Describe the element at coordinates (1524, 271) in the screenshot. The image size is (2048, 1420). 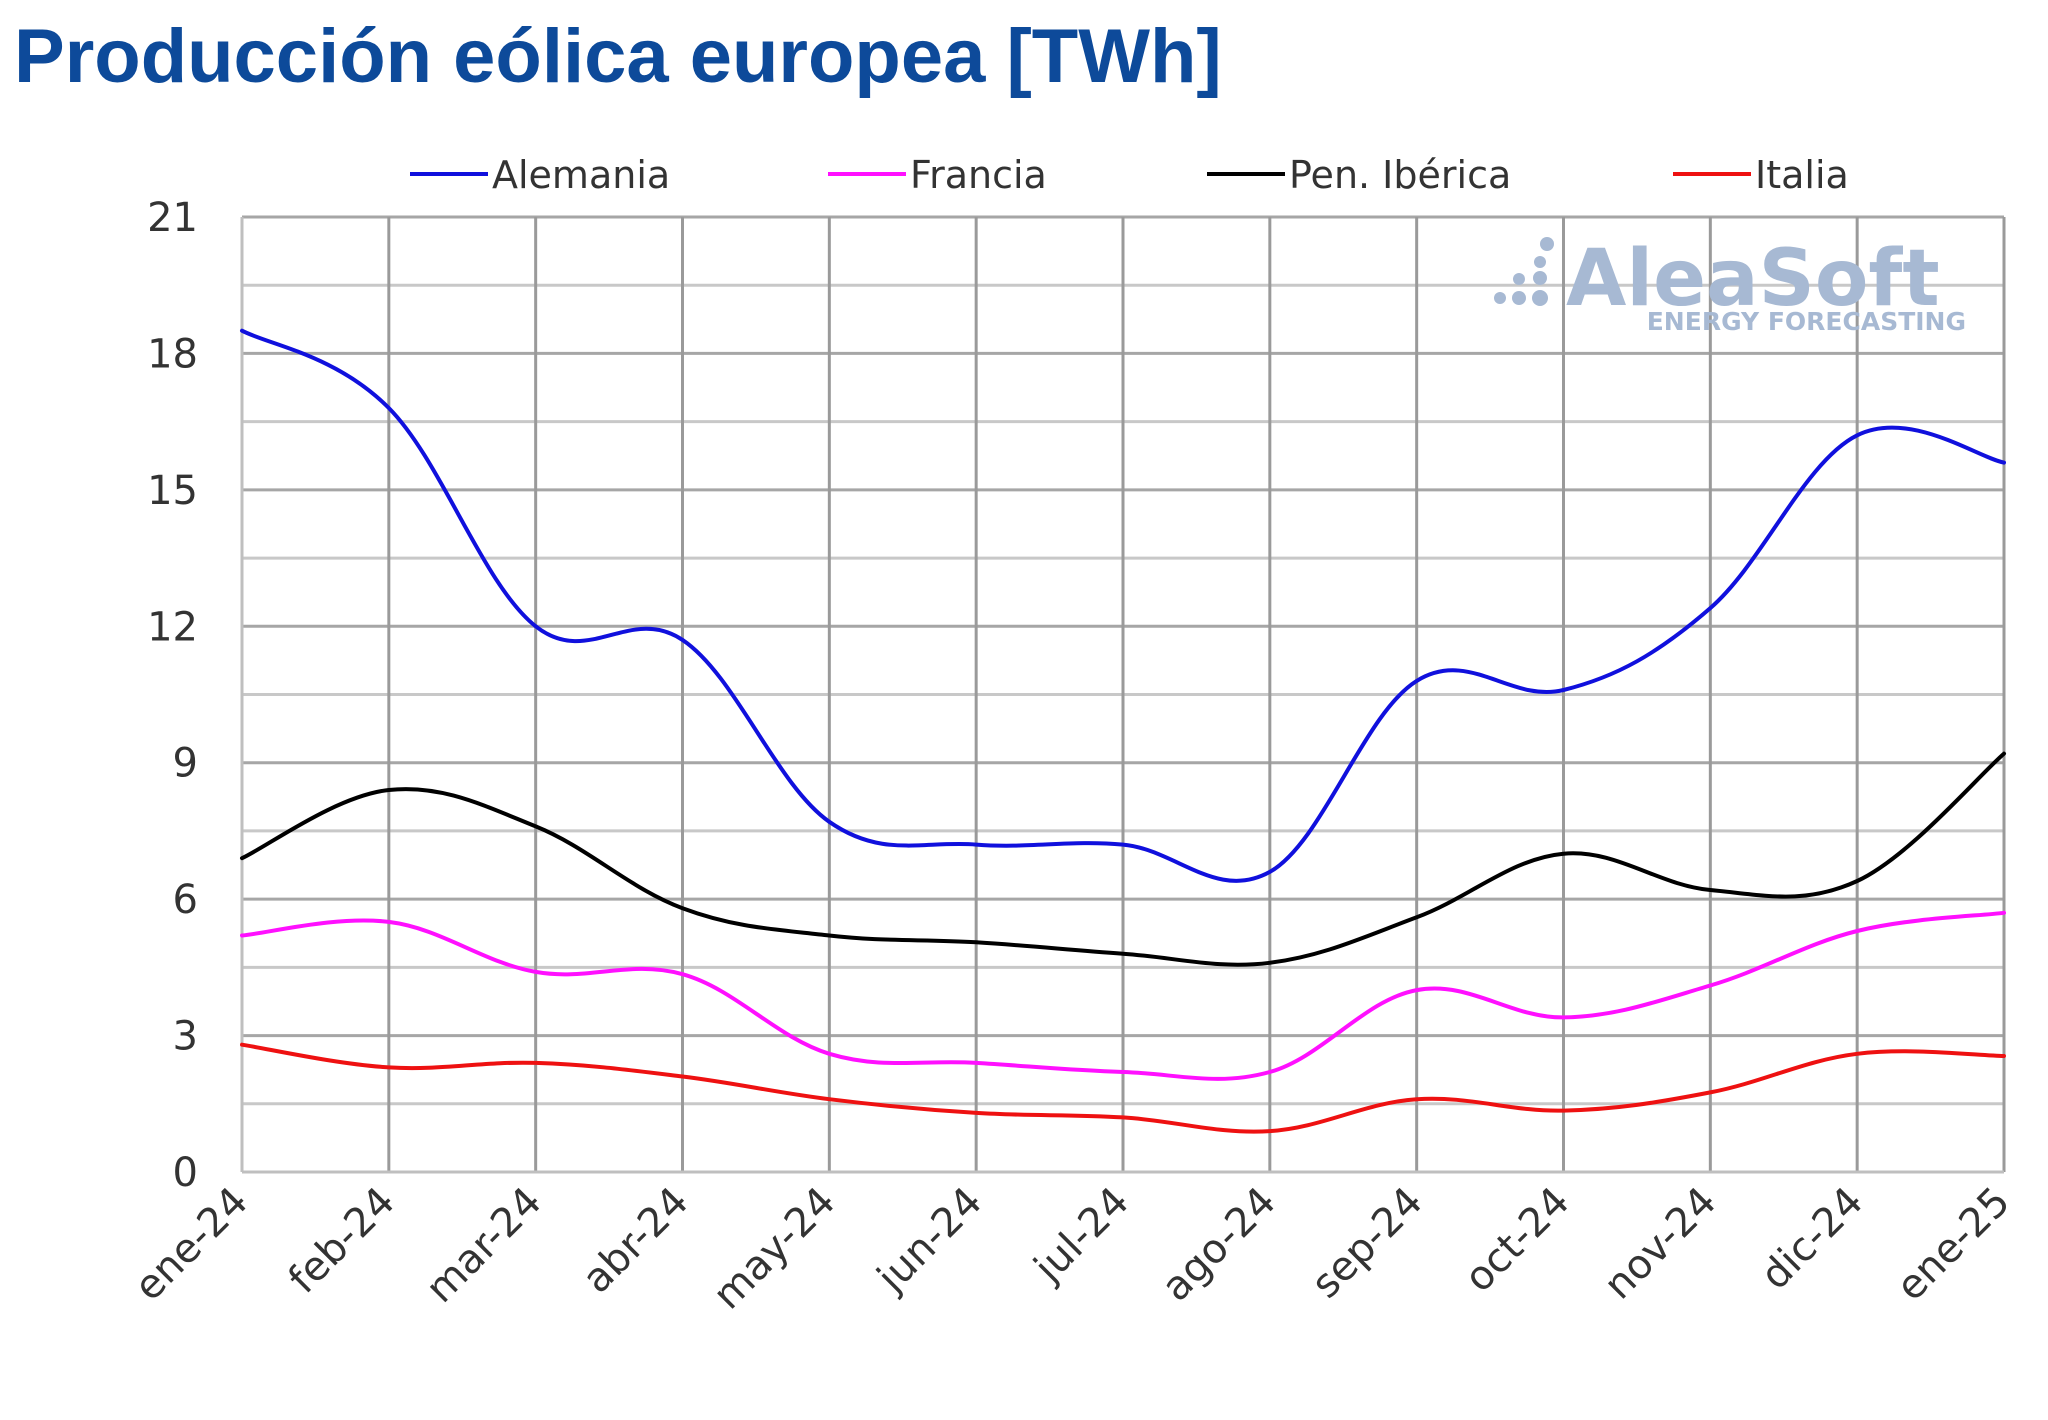
I see `logo-dots-icon` at that location.